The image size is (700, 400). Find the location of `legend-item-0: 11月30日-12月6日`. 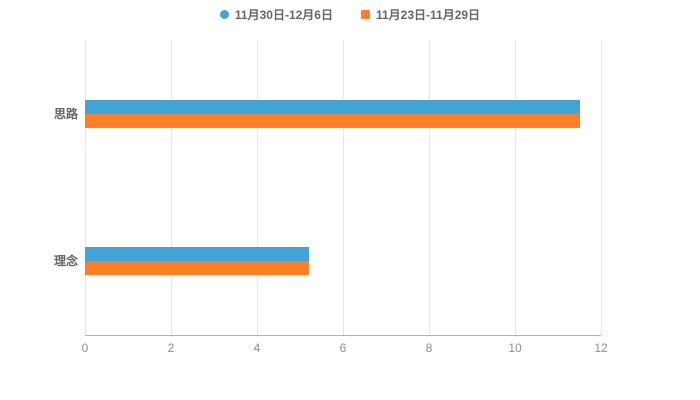

legend-item-0: 11月30日-12月6日 is located at coordinates (276, 14).